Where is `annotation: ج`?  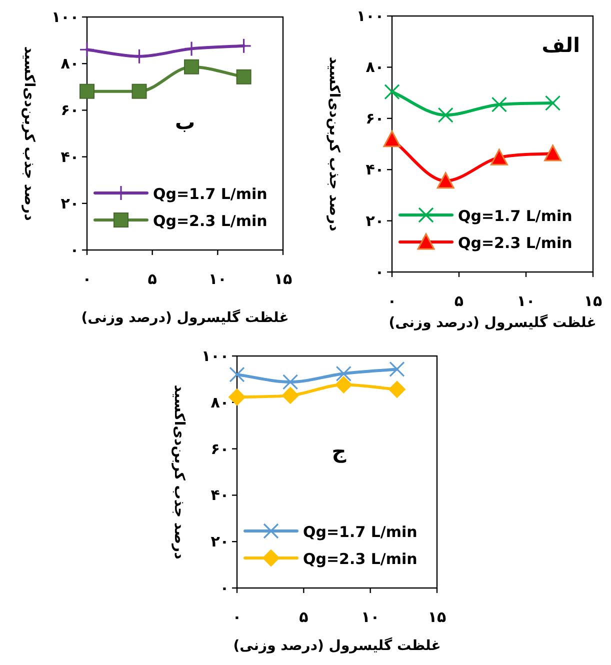 annotation: ج is located at coordinates (339, 451).